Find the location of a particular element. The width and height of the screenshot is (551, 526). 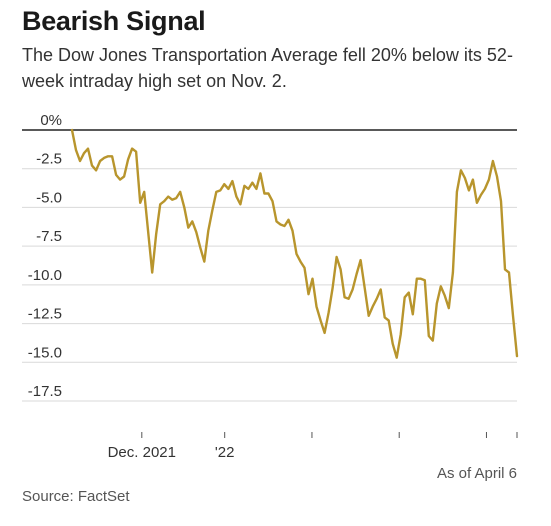

y-tick-label: -7.5 is located at coordinates (49, 236).